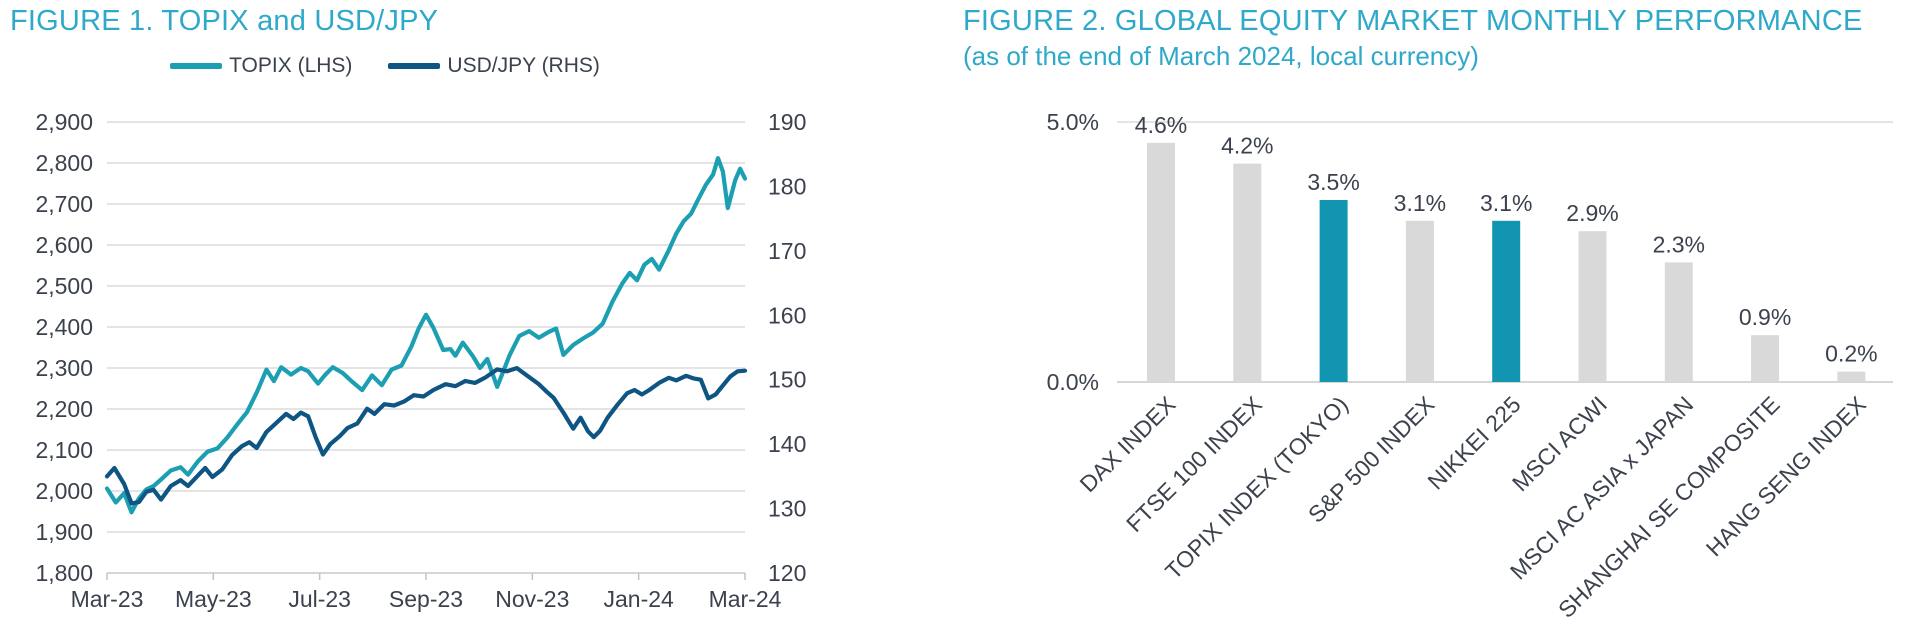 The height and width of the screenshot is (638, 1920). Describe the element at coordinates (1592, 213) in the screenshot. I see `bar-value-label: 2.9%` at that location.